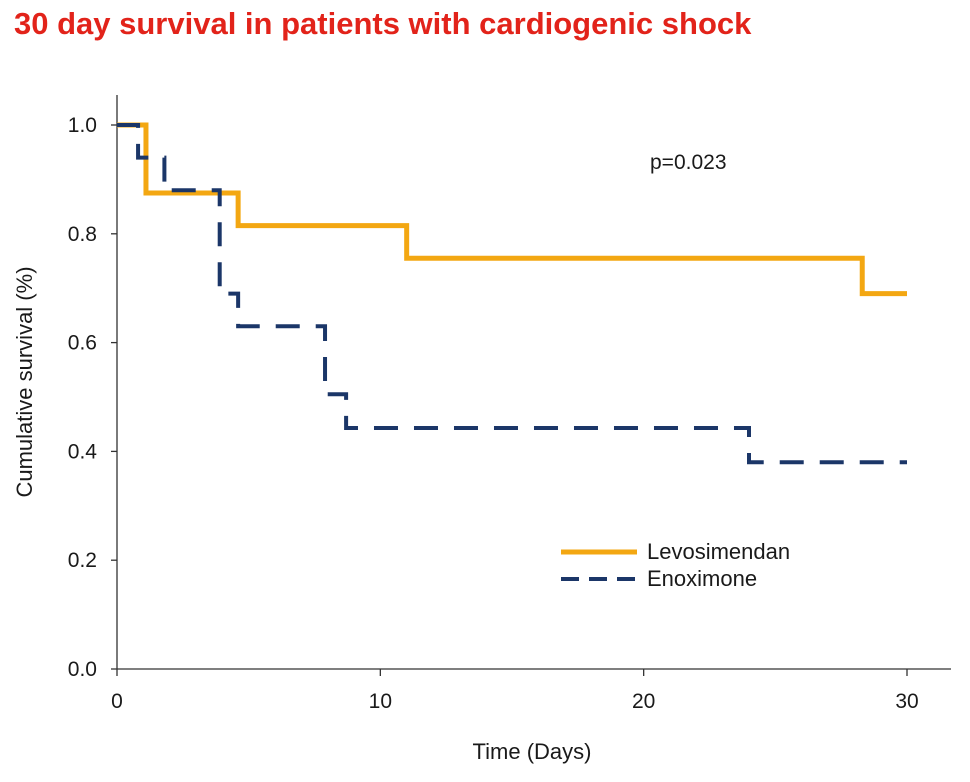  Describe the element at coordinates (906, 701) in the screenshot. I see `x-tick-label: 30` at that location.